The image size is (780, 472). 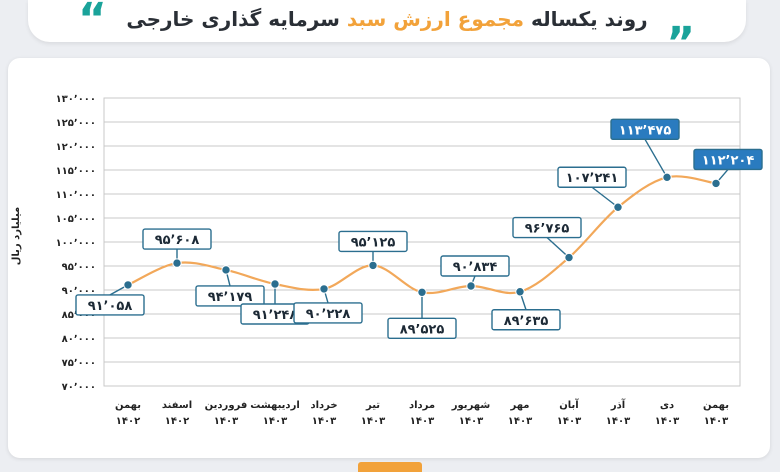 I want to click on x-tick-month: خرداد, so click(x=323, y=405).